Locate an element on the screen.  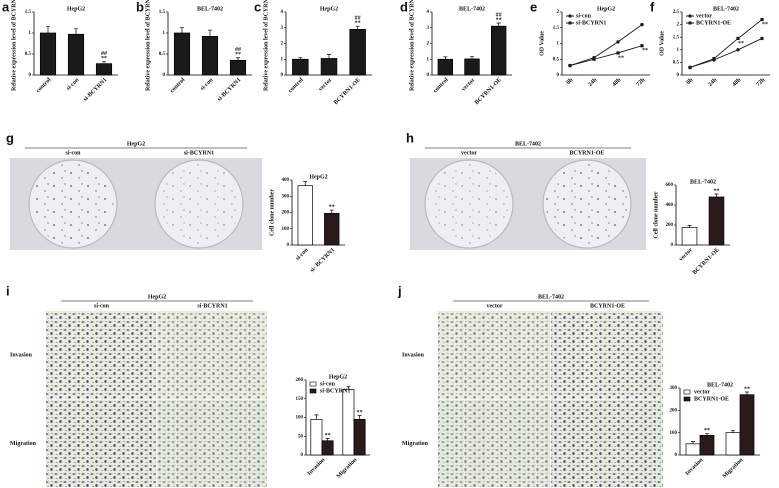
y-axis-label: Cell clone number is located at coordinates (656, 214).